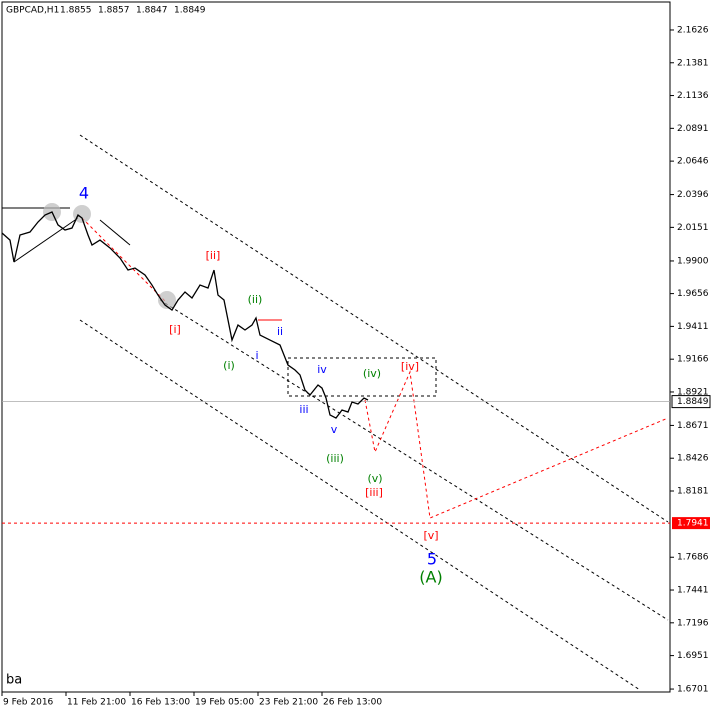  What do you see at coordinates (175, 329) in the screenshot?
I see `wave-label: [i]` at bounding box center [175, 329].